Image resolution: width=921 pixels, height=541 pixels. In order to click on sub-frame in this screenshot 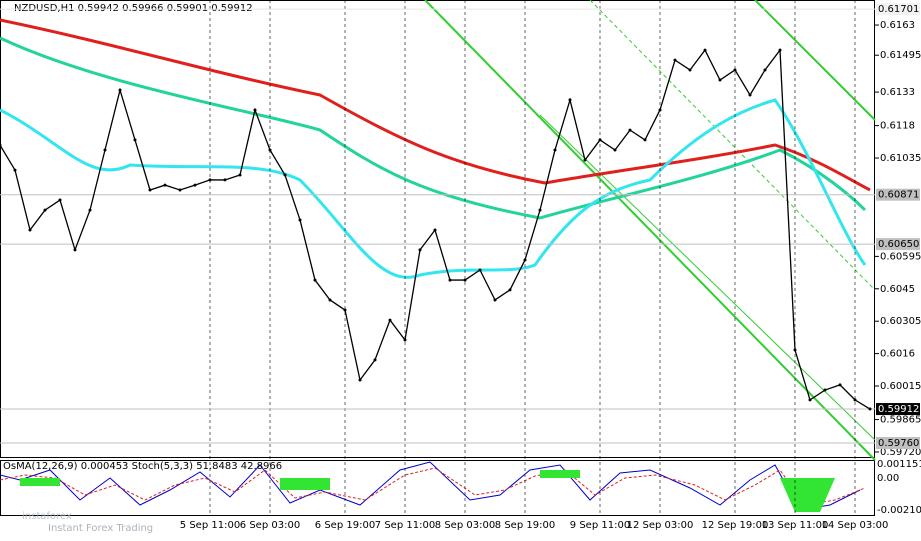, I will do `click(437, 488)`.